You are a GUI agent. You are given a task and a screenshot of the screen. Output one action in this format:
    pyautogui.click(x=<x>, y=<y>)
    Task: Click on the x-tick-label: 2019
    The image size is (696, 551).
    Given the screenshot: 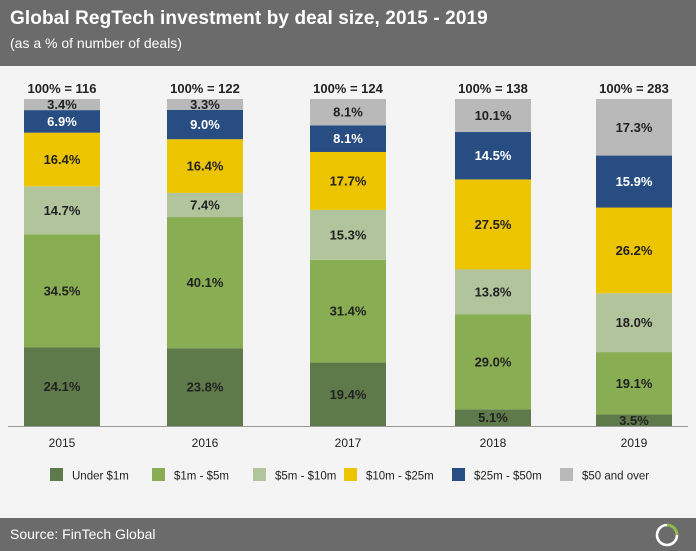 What is the action you would take?
    pyautogui.click(x=634, y=443)
    